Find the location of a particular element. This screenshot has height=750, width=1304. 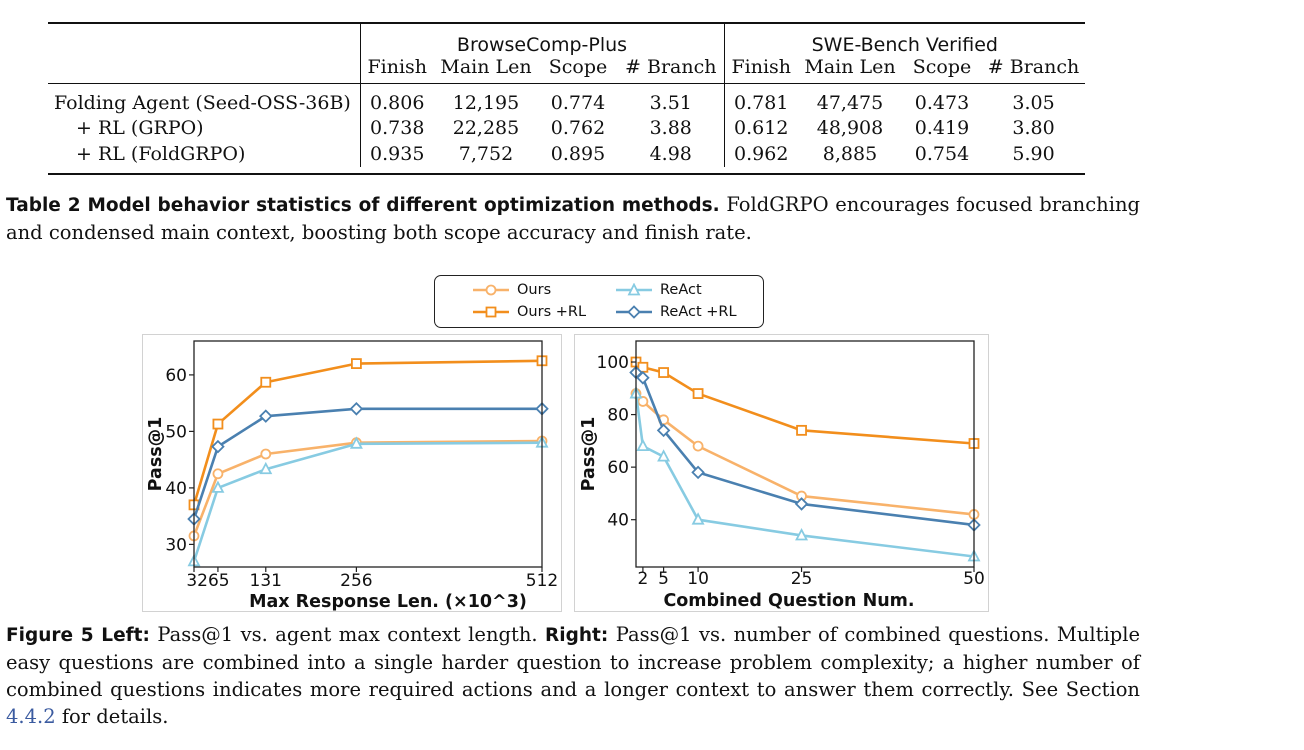

table-cell: 0.419 is located at coordinates (942, 128).